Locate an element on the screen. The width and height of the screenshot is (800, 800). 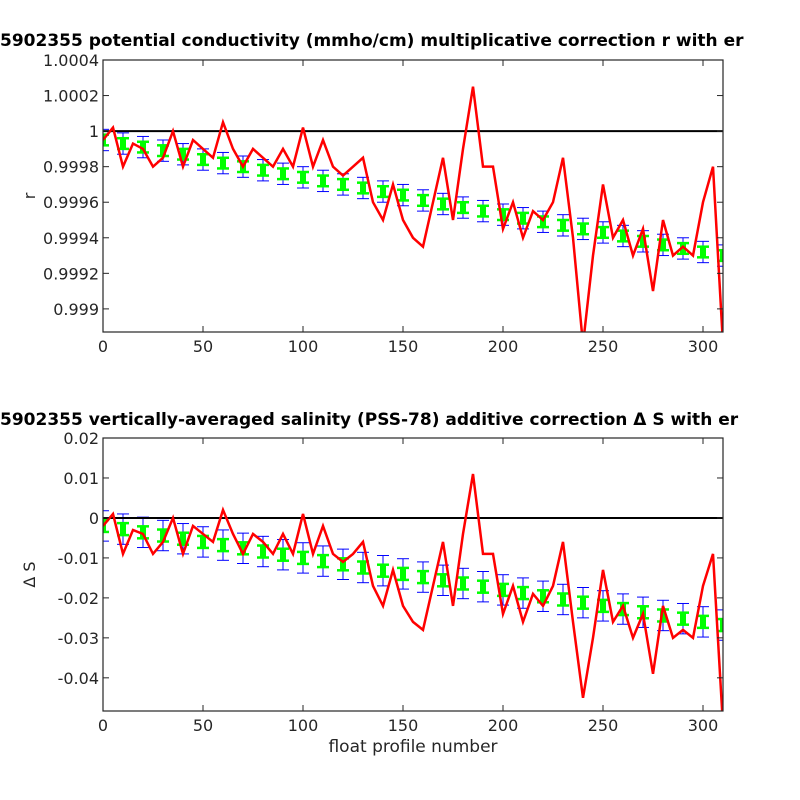
y-axis-label: r is located at coordinates (29, 195).